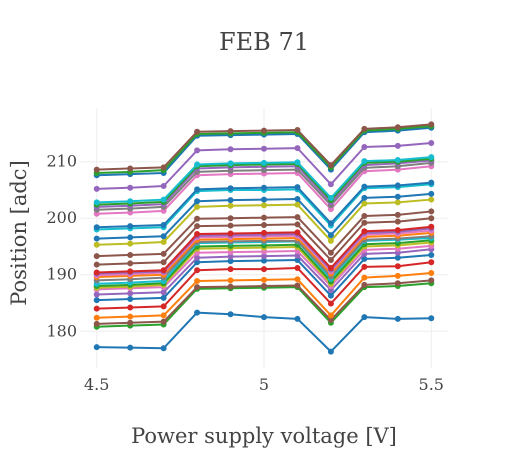  What do you see at coordinates (264, 42) in the screenshot?
I see `chart-title: FEB 71` at bounding box center [264, 42].